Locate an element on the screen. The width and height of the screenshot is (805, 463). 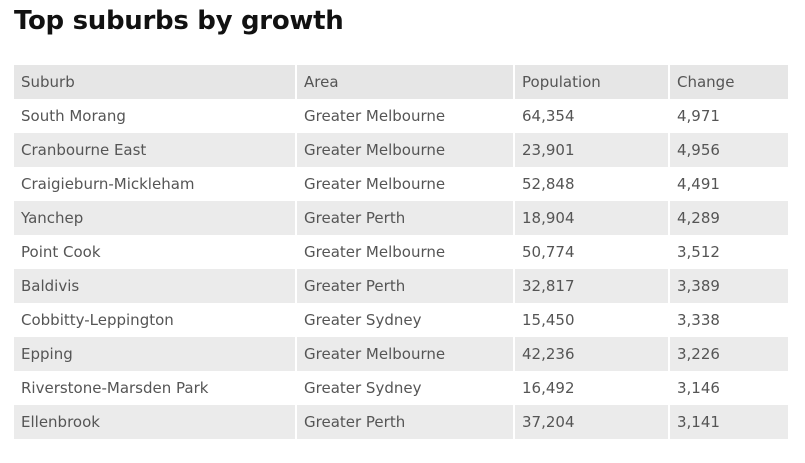
header-cell: Population is located at coordinates (591, 82).